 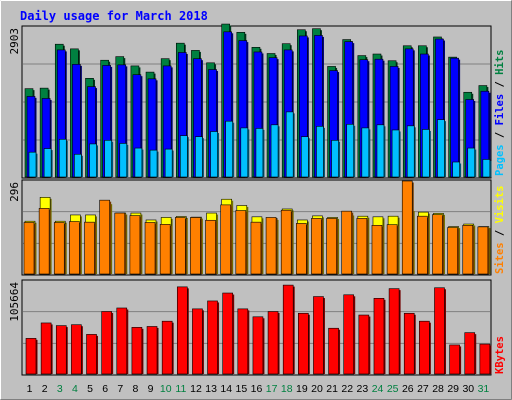 I want to click on x-tick-label: 20, so click(x=317, y=389).